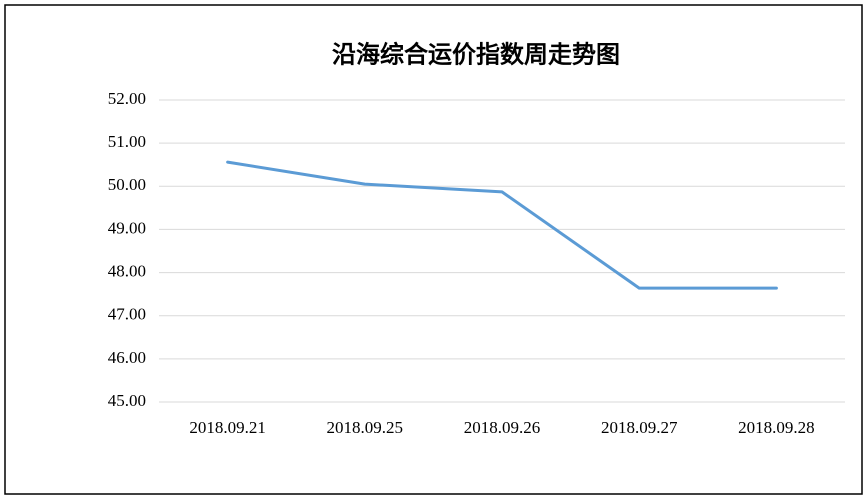 The width and height of the screenshot is (868, 502). Describe the element at coordinates (127, 400) in the screenshot. I see `y-tick-label: 45.00` at that location.